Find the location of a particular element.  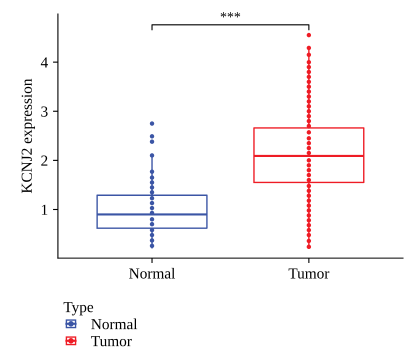

y-tick-label: 4 is located at coordinates (44, 62).